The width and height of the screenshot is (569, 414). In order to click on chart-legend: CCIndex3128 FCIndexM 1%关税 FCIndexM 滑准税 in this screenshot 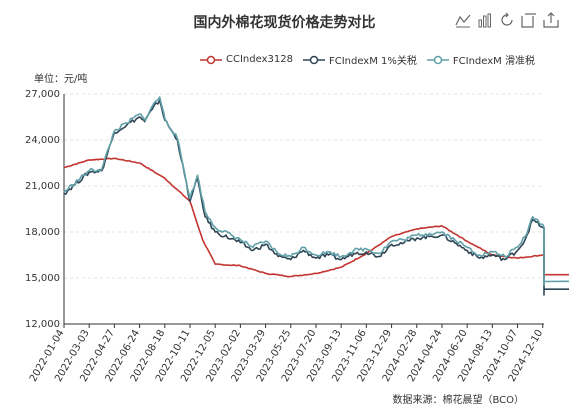, I will do `click(367, 59)`.